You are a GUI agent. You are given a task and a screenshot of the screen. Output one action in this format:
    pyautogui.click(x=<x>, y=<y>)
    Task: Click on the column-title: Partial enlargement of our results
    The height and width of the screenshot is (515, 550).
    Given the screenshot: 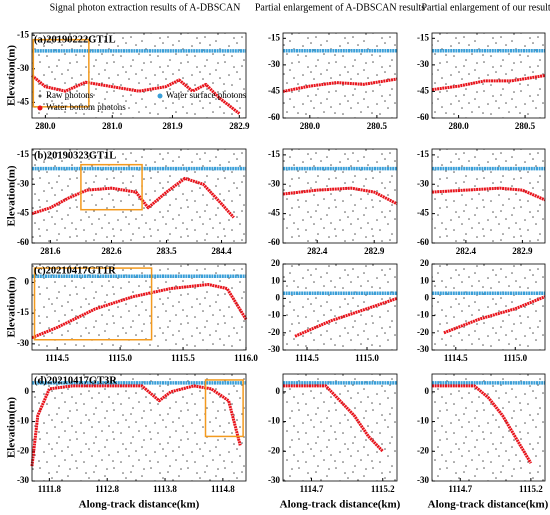 What is the action you would take?
    pyautogui.click(x=485, y=7)
    